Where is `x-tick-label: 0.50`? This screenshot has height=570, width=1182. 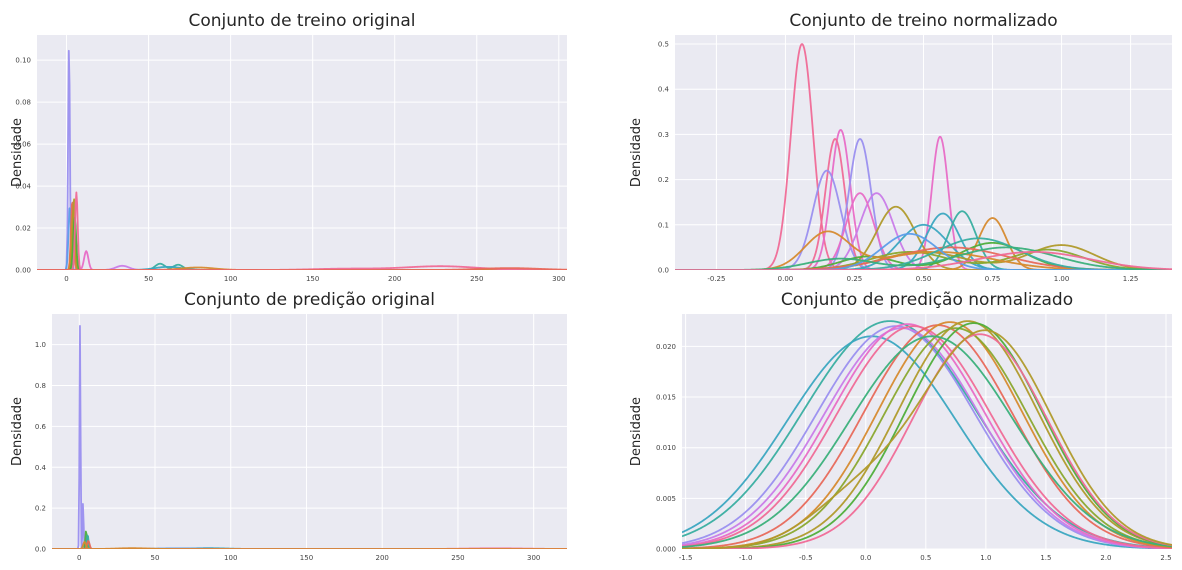 x-tick-label: 0.50 is located at coordinates (924, 279).